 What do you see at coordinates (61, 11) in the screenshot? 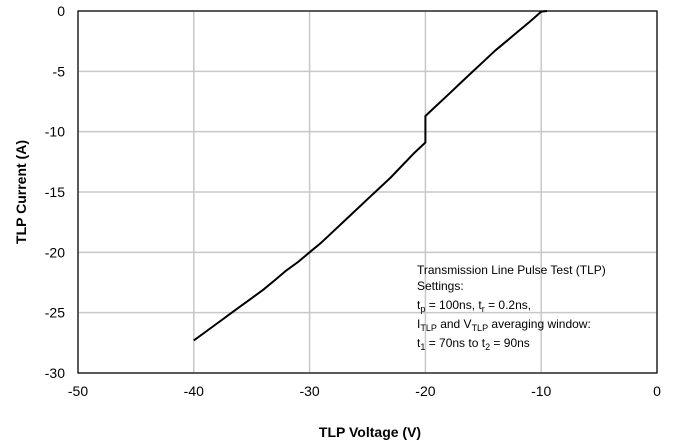
I see `y-tick-label: 0` at bounding box center [61, 11].